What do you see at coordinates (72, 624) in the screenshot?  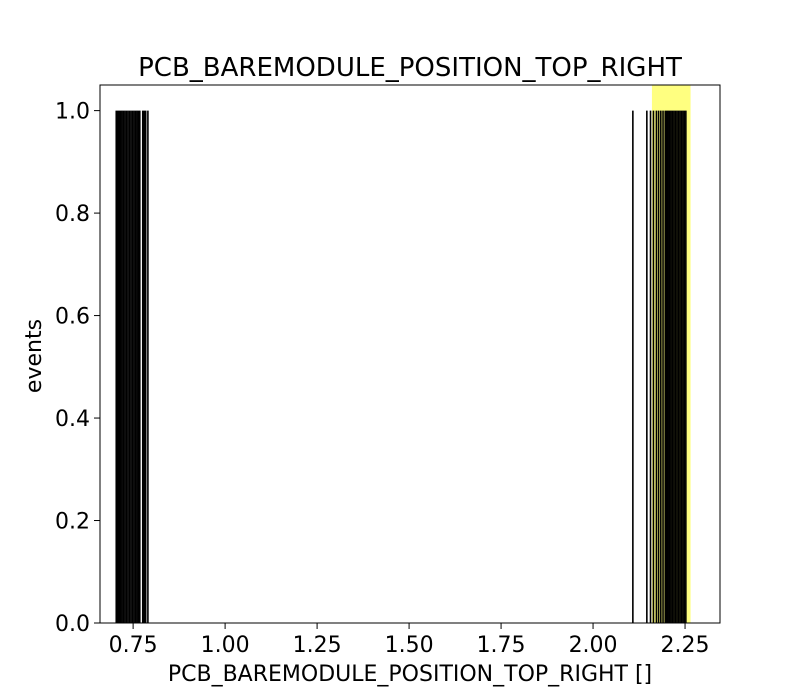 I see `y-tick-label: 0.0` at bounding box center [72, 624].